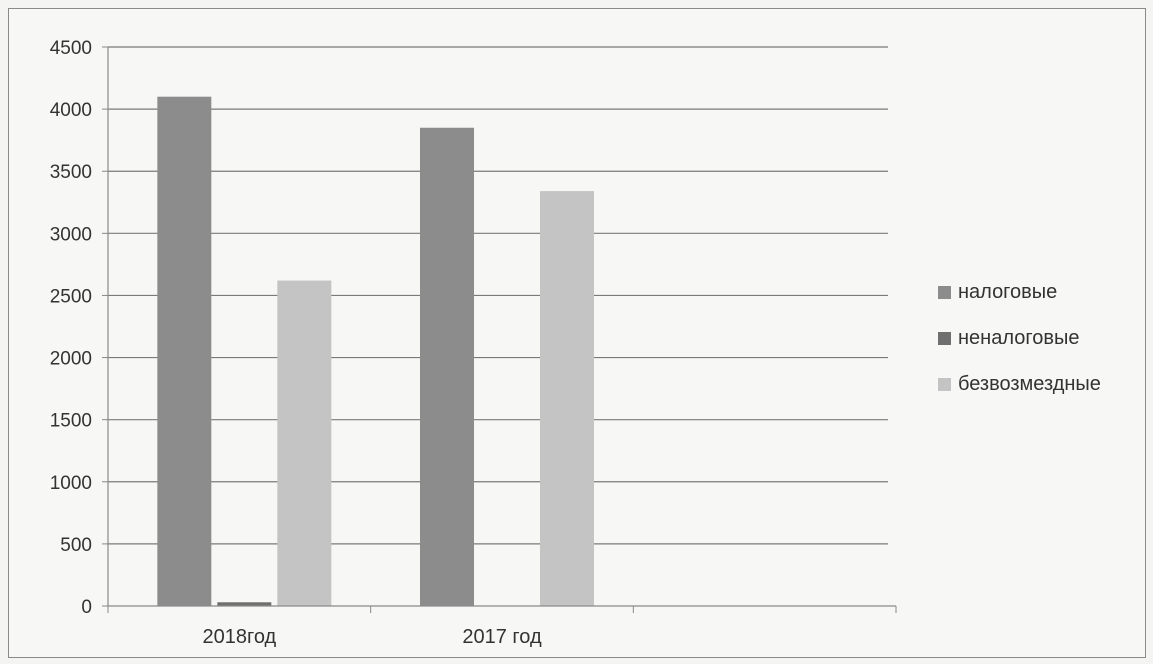  I want to click on y-tick-label: 1500, so click(71, 421).